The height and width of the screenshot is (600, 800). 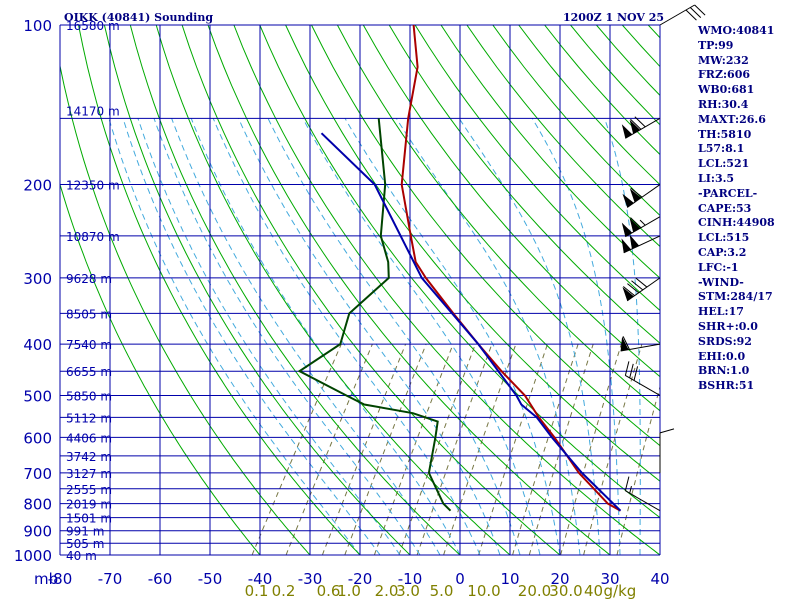 What do you see at coordinates (329, 591) in the screenshot?
I see `mixing-ratio-label: 0.6` at bounding box center [329, 591].